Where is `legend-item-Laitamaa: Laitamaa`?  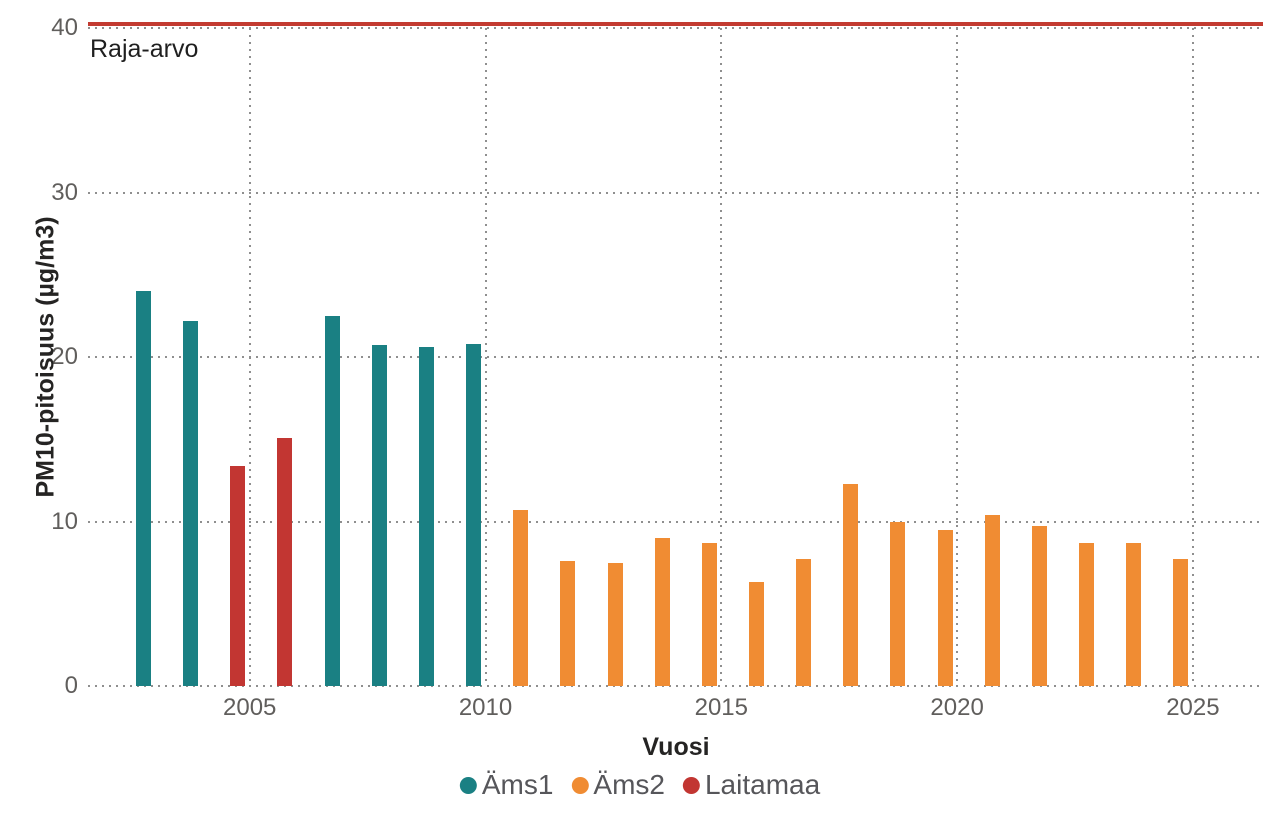
legend-item-Laitamaa: Laitamaa is located at coordinates (751, 785).